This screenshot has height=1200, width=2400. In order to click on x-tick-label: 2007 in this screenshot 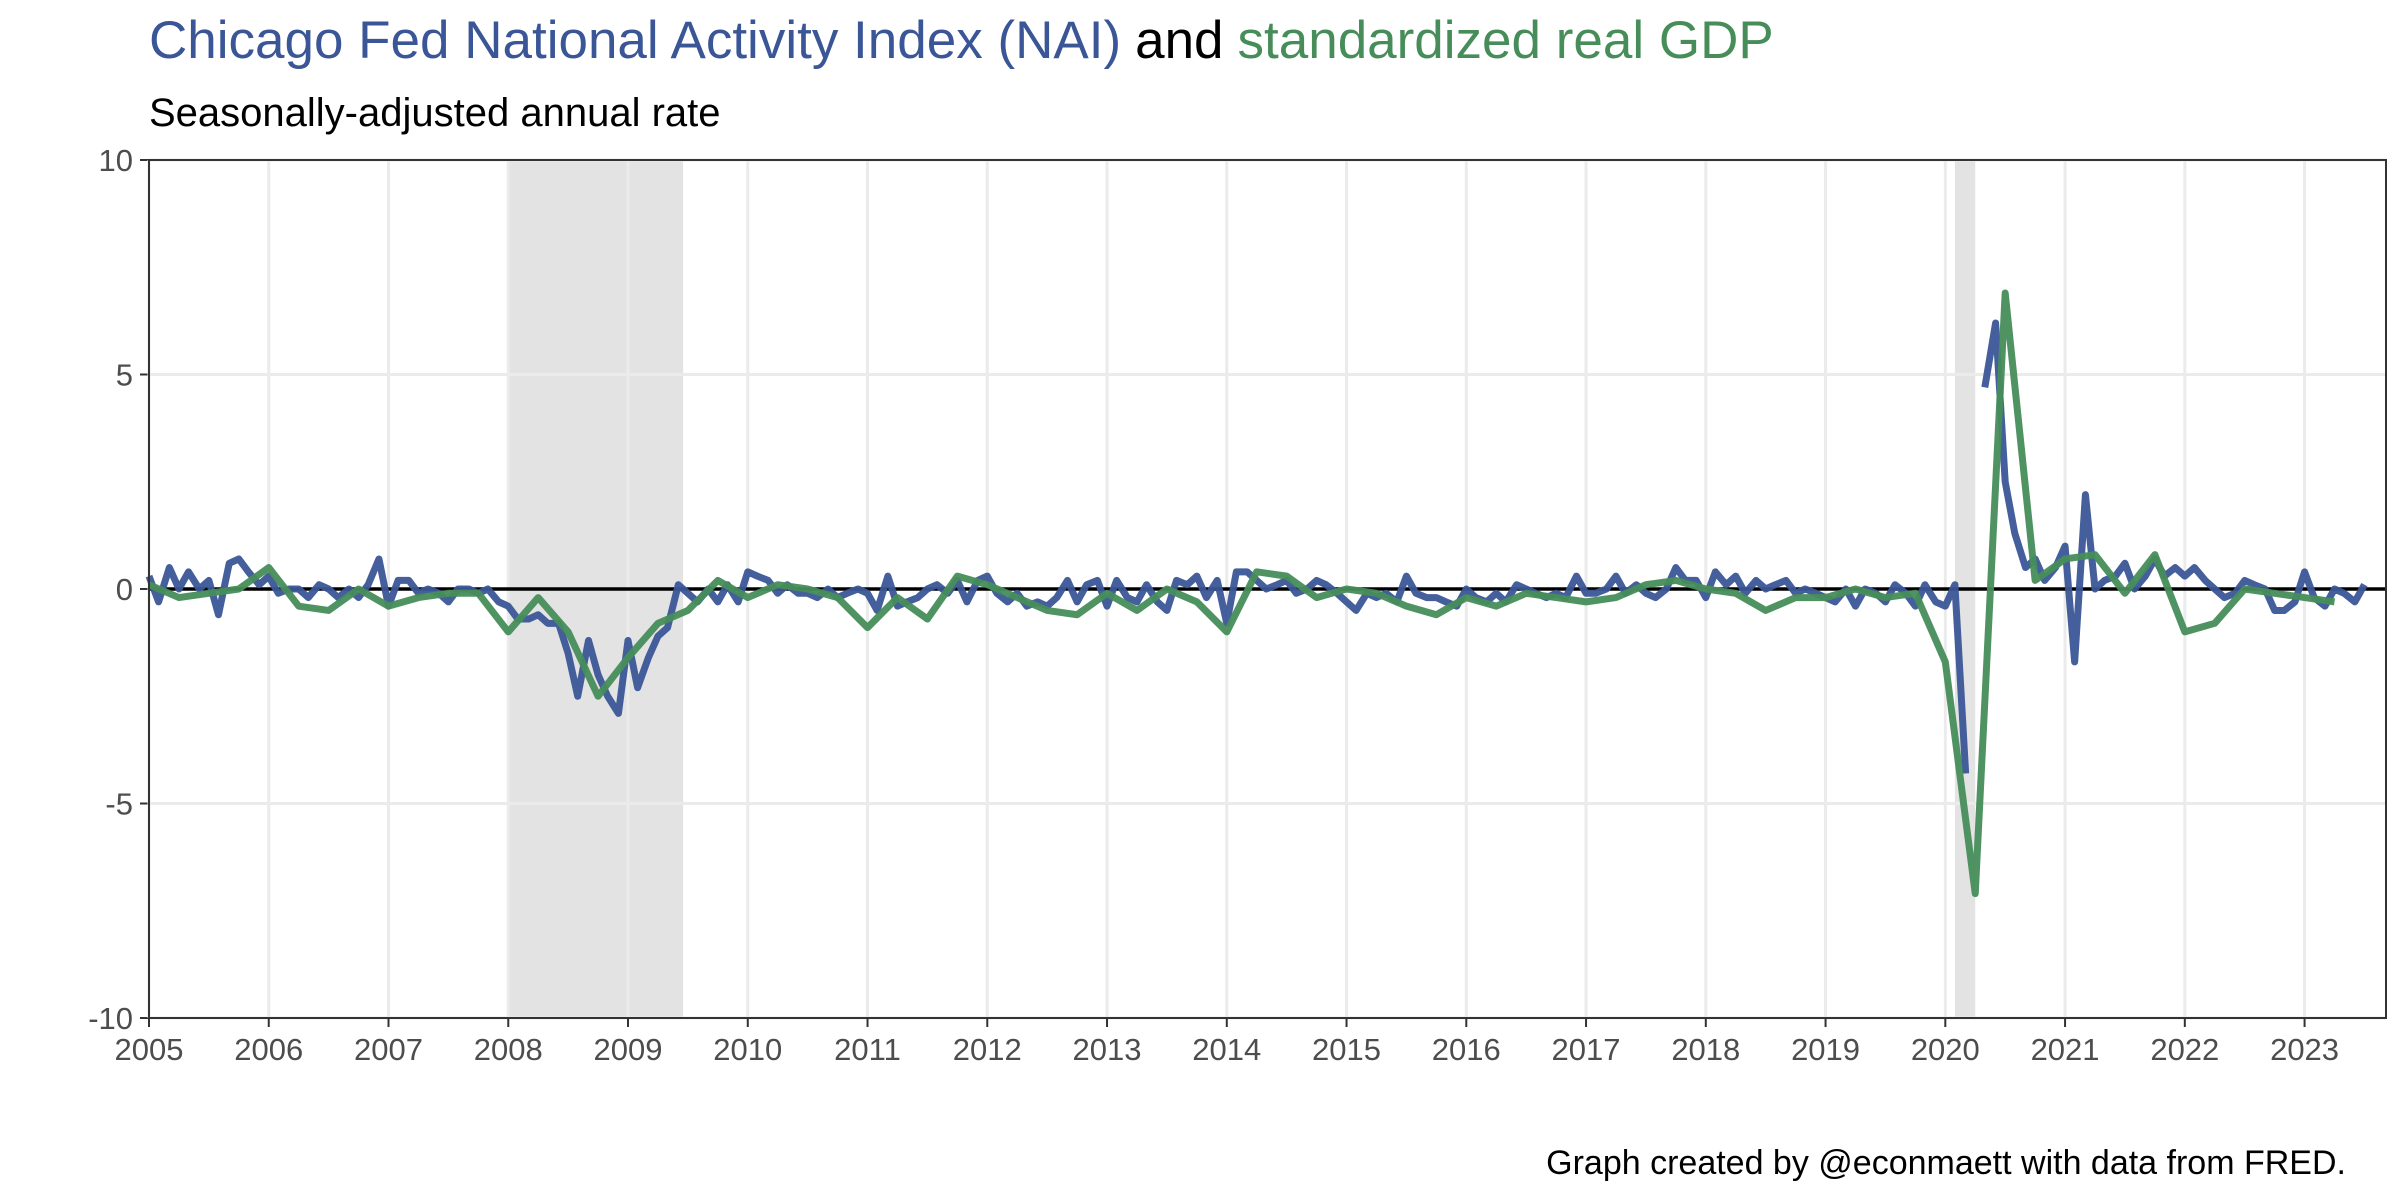, I will do `click(388, 1049)`.